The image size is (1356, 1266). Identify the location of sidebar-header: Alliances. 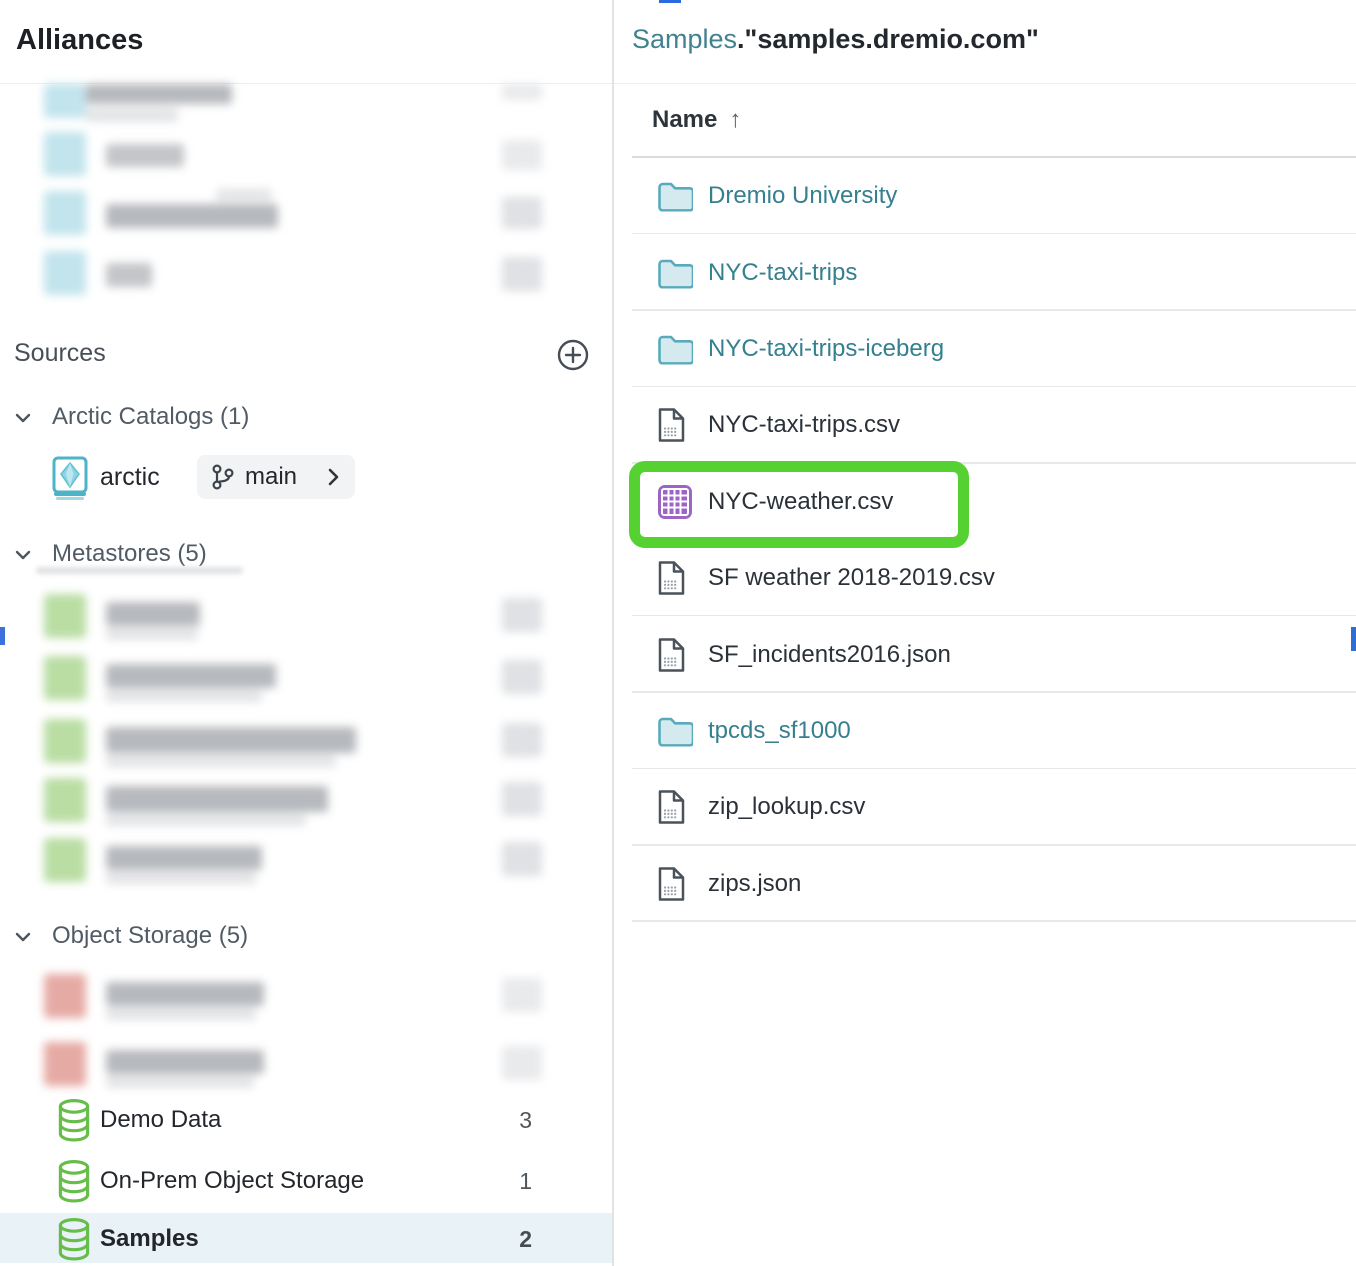
(306, 42).